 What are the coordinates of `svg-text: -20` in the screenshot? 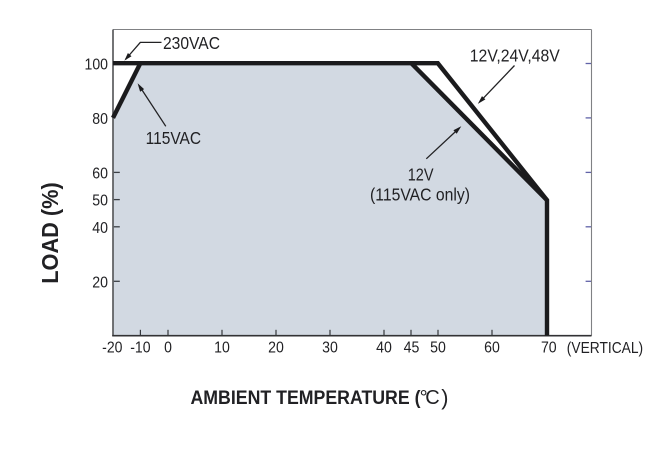 It's located at (112, 347).